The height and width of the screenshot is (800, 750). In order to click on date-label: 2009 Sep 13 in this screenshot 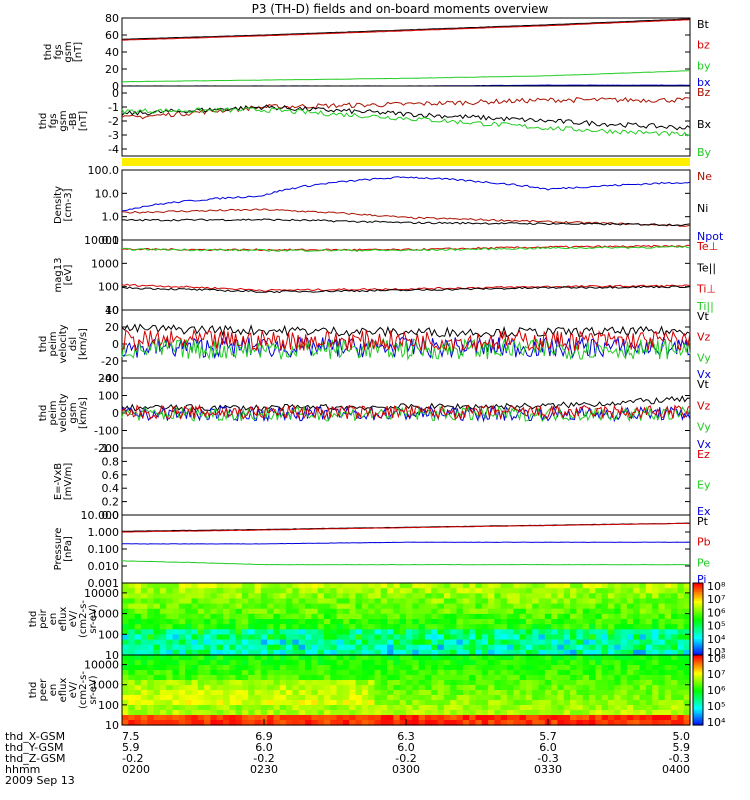, I will do `click(40, 780)`.